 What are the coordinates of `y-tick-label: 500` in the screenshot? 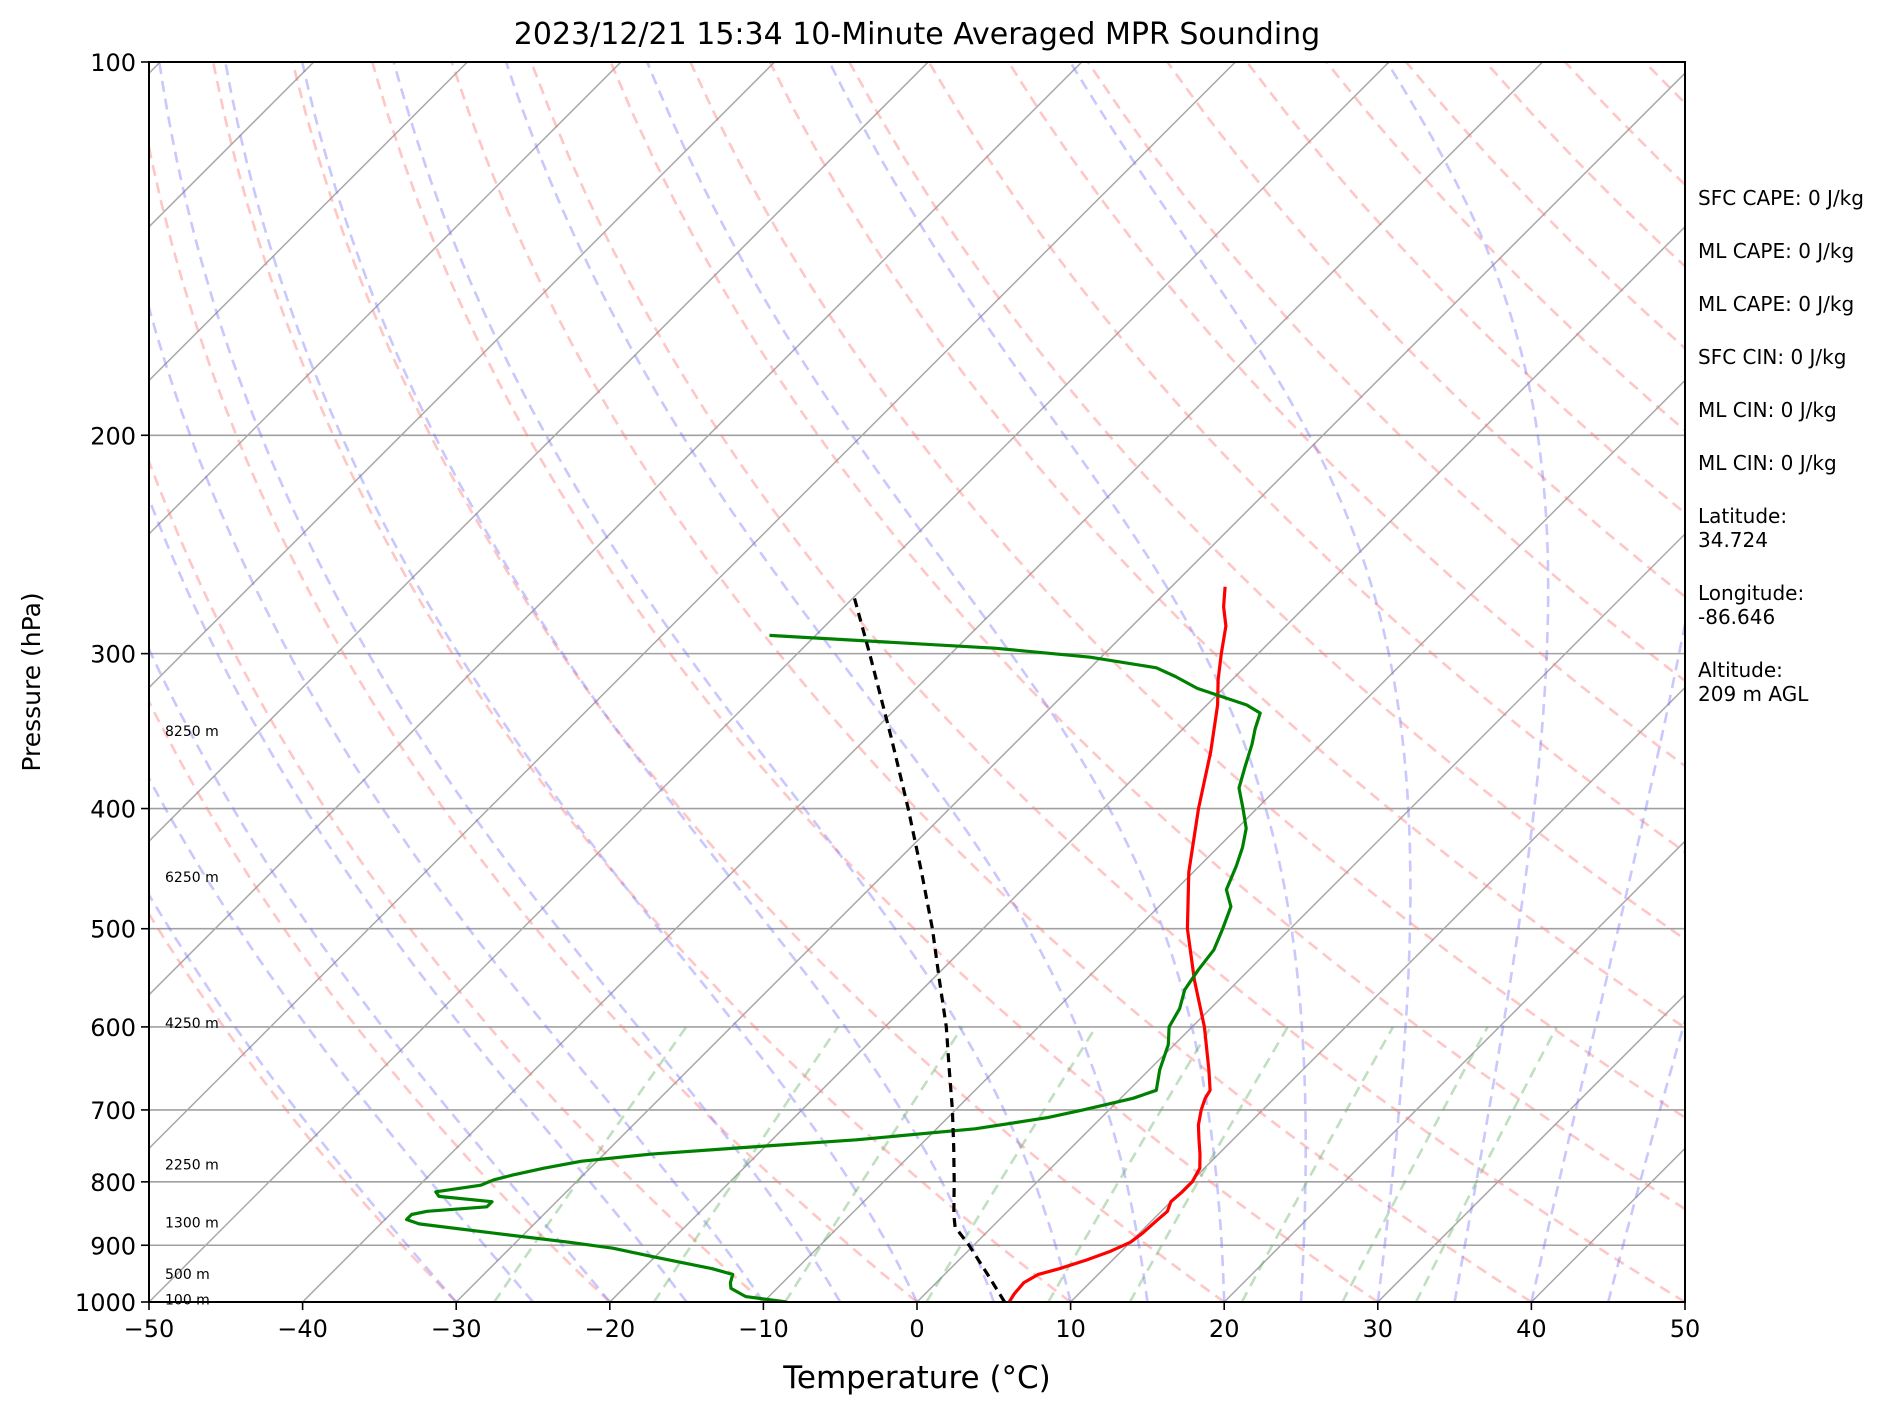 It's located at (113, 930).